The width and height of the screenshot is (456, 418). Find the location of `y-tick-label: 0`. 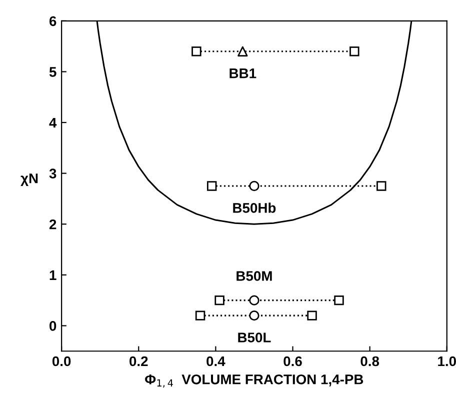

y-tick-label: 0 is located at coordinates (53, 326).